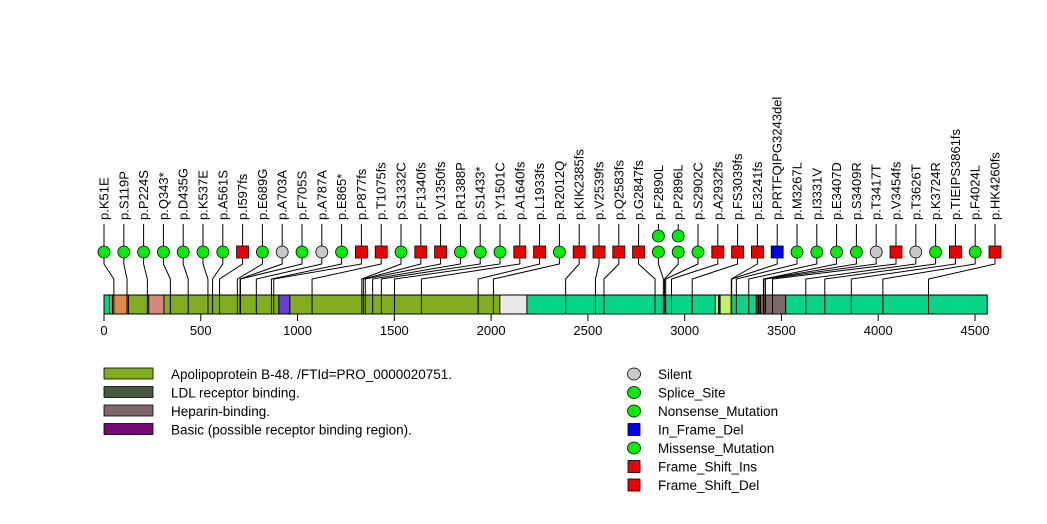  I want to click on mutation-label: p.K537E, so click(203, 195).